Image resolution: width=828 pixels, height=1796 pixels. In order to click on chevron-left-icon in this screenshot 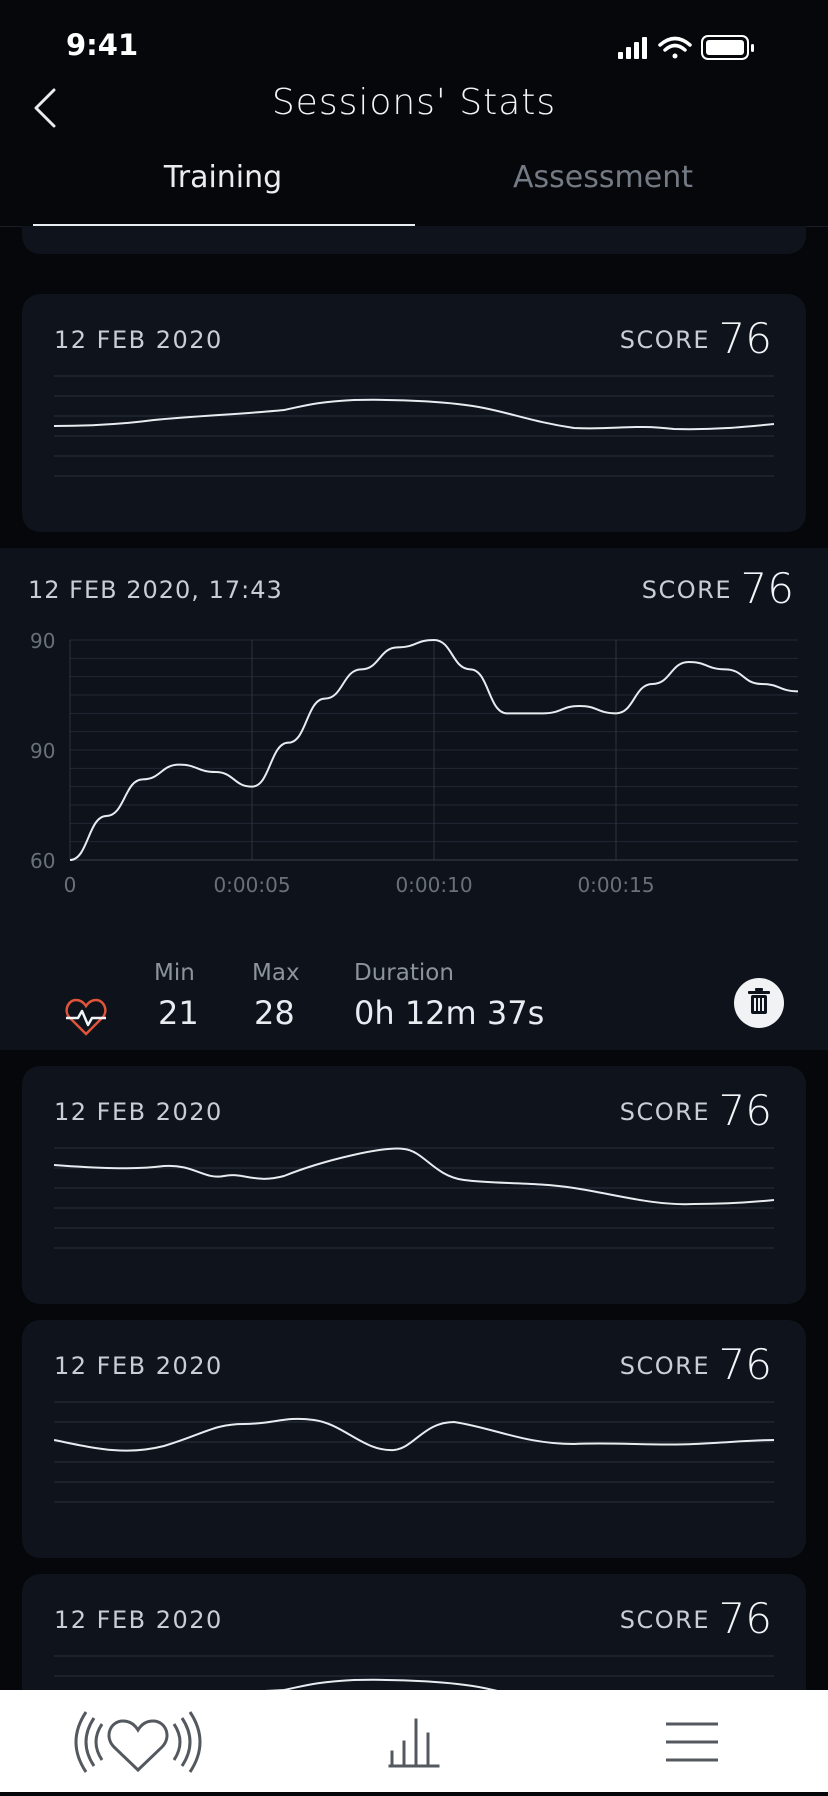, I will do `click(45, 108)`.